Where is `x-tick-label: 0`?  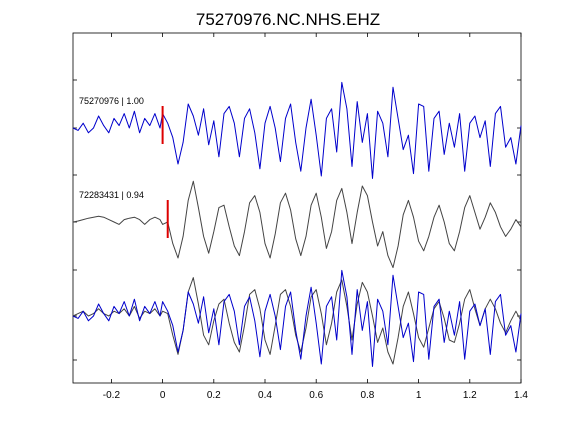 x-tick-label: 0 is located at coordinates (163, 395).